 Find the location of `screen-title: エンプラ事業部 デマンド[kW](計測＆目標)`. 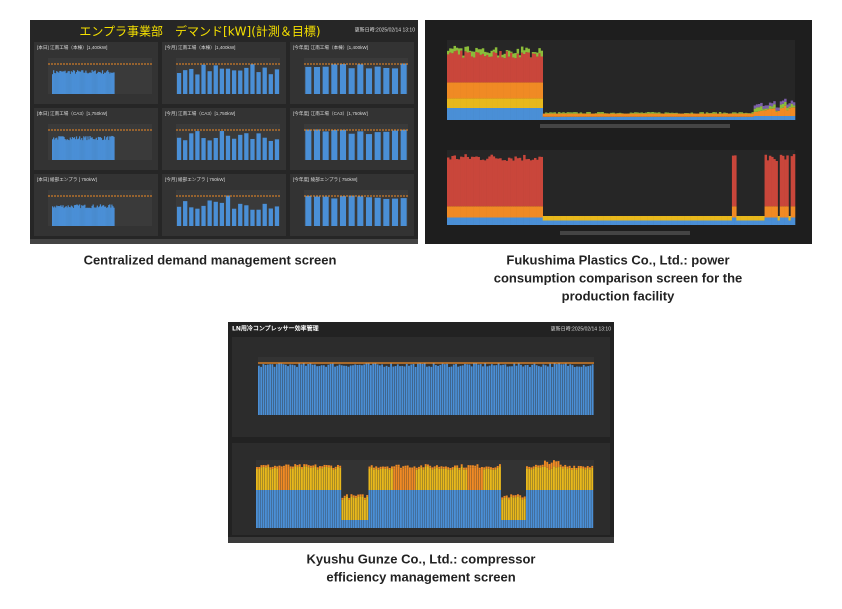

screen-title: エンプラ事業部 デマンド[kW](計測＆目標) is located at coordinates (199, 31).